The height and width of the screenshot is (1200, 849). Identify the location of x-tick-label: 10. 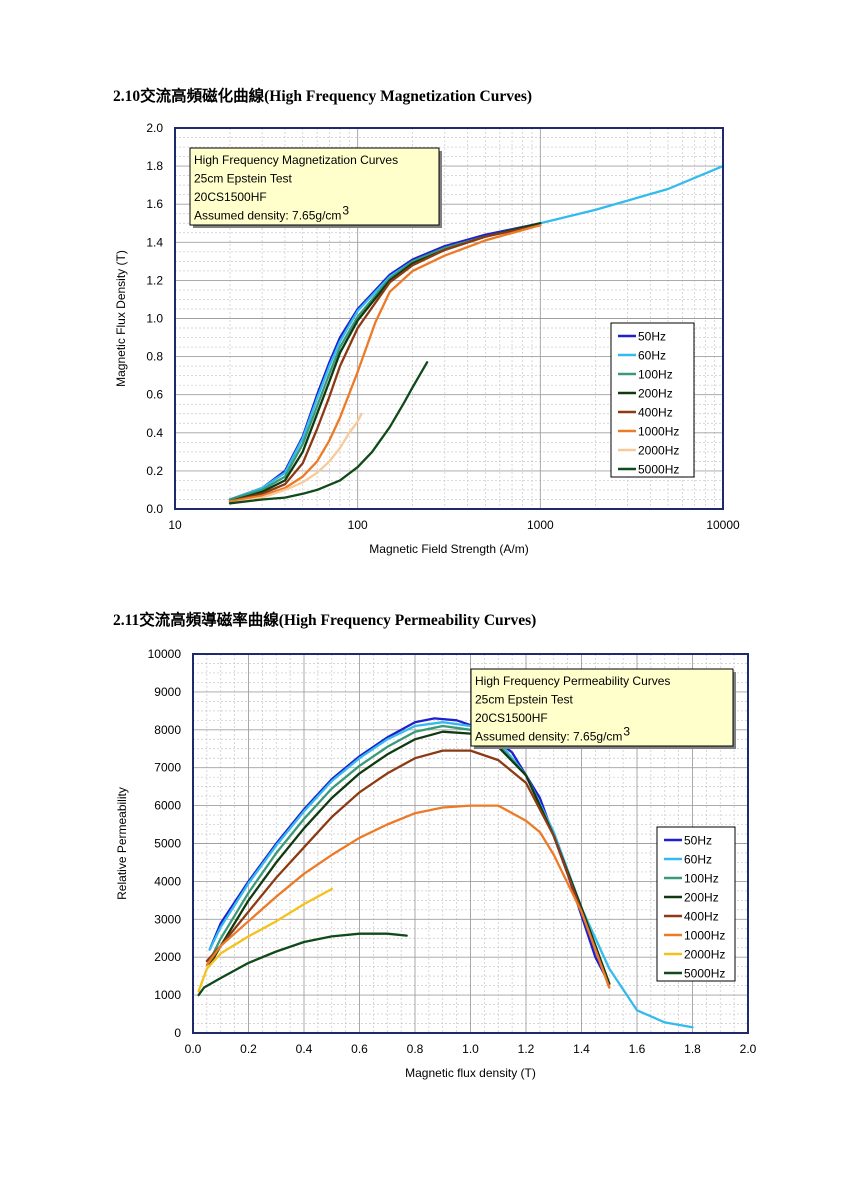
(175, 525).